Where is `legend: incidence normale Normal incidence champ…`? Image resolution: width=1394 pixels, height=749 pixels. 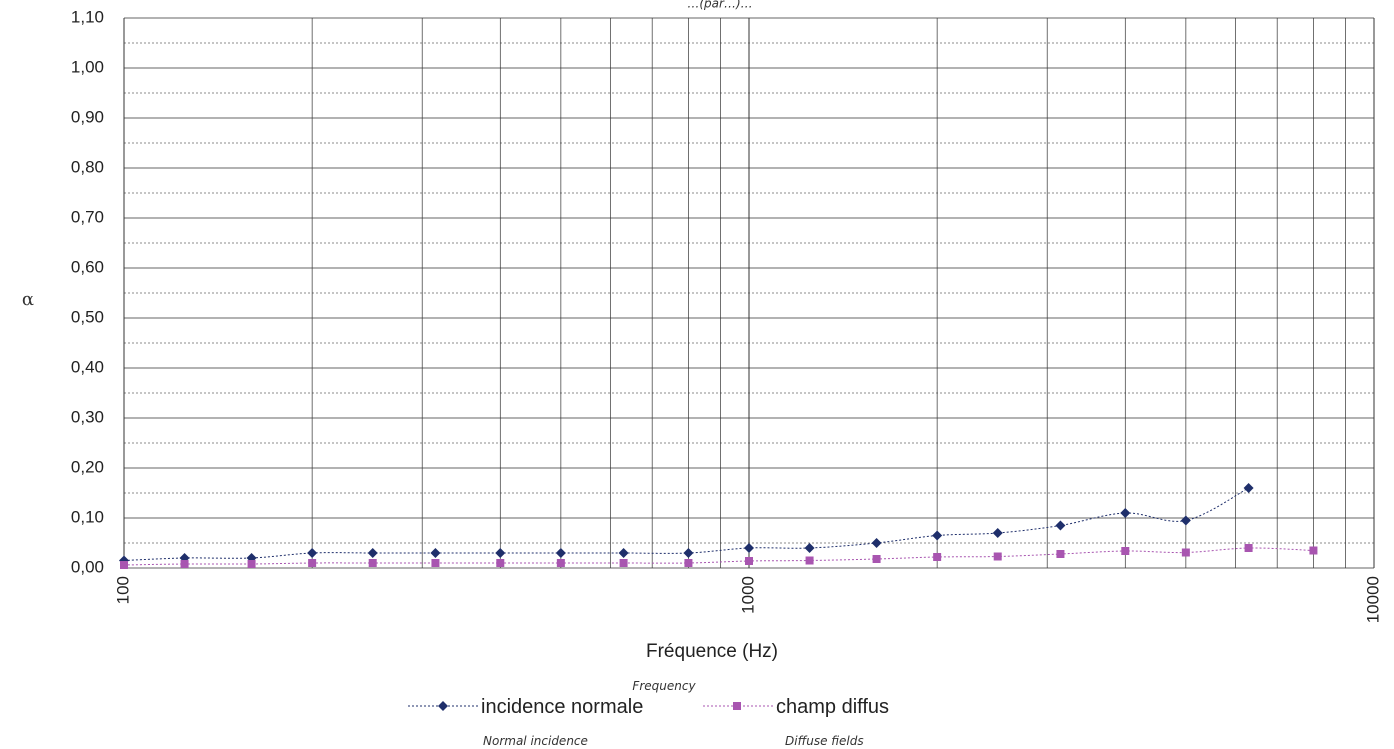
legend: incidence normale Normal incidence champ… is located at coordinates (648, 722).